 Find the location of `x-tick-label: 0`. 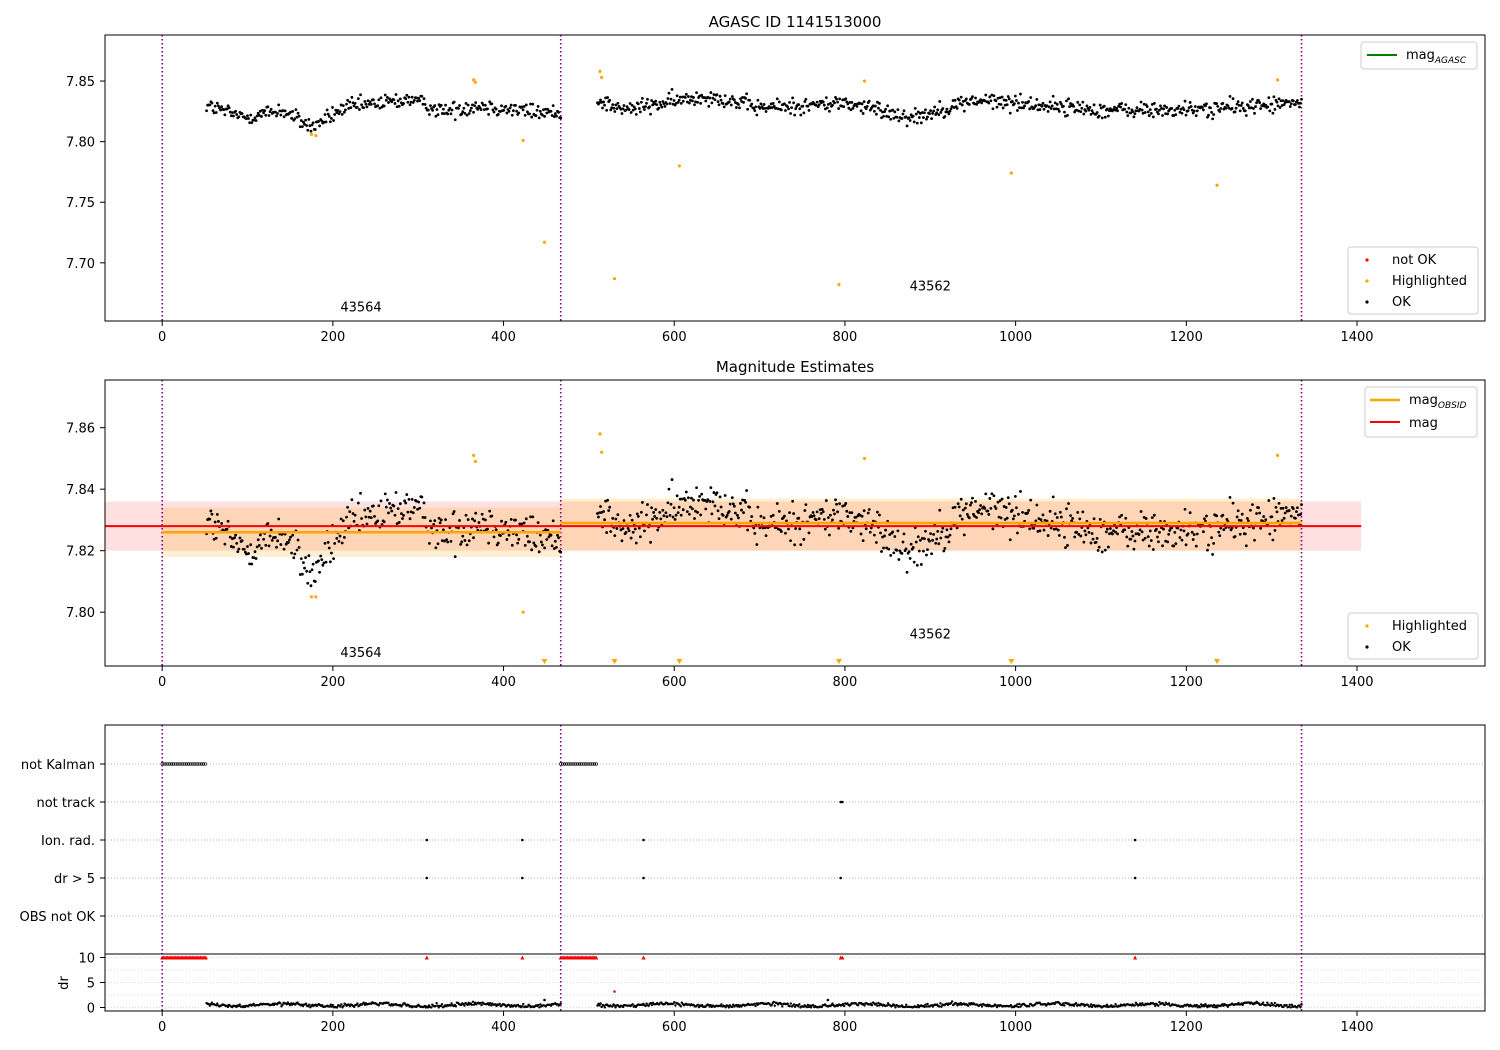

x-tick-label: 0 is located at coordinates (162, 337).